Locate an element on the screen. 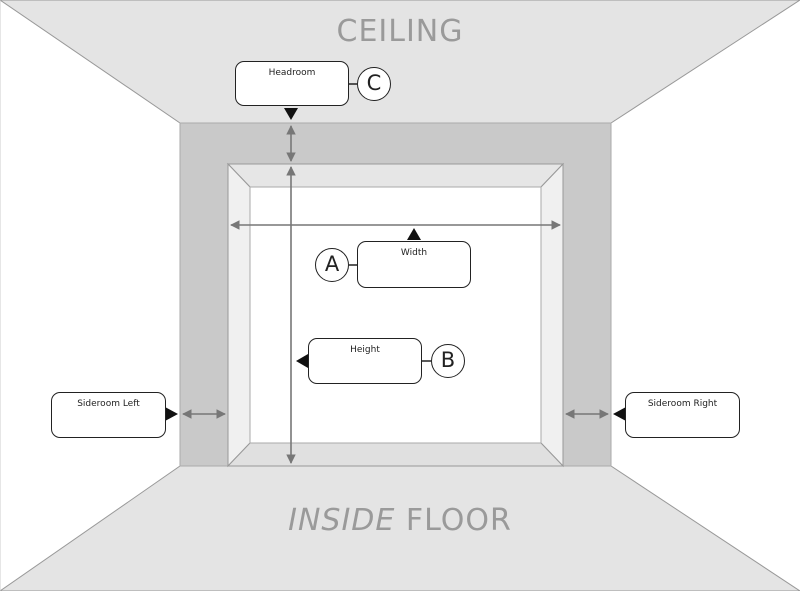  inside-floor-label-italic: INSIDE is located at coordinates (342, 520).